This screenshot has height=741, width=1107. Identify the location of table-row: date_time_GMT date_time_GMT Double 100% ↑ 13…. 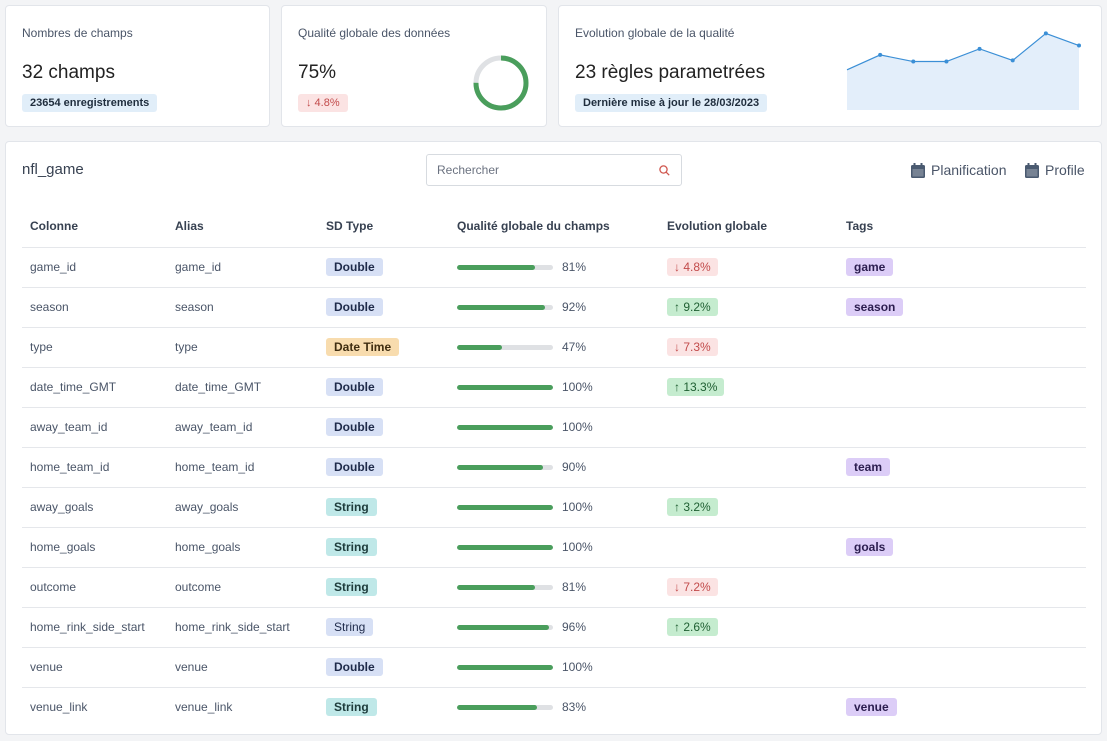
(554, 387).